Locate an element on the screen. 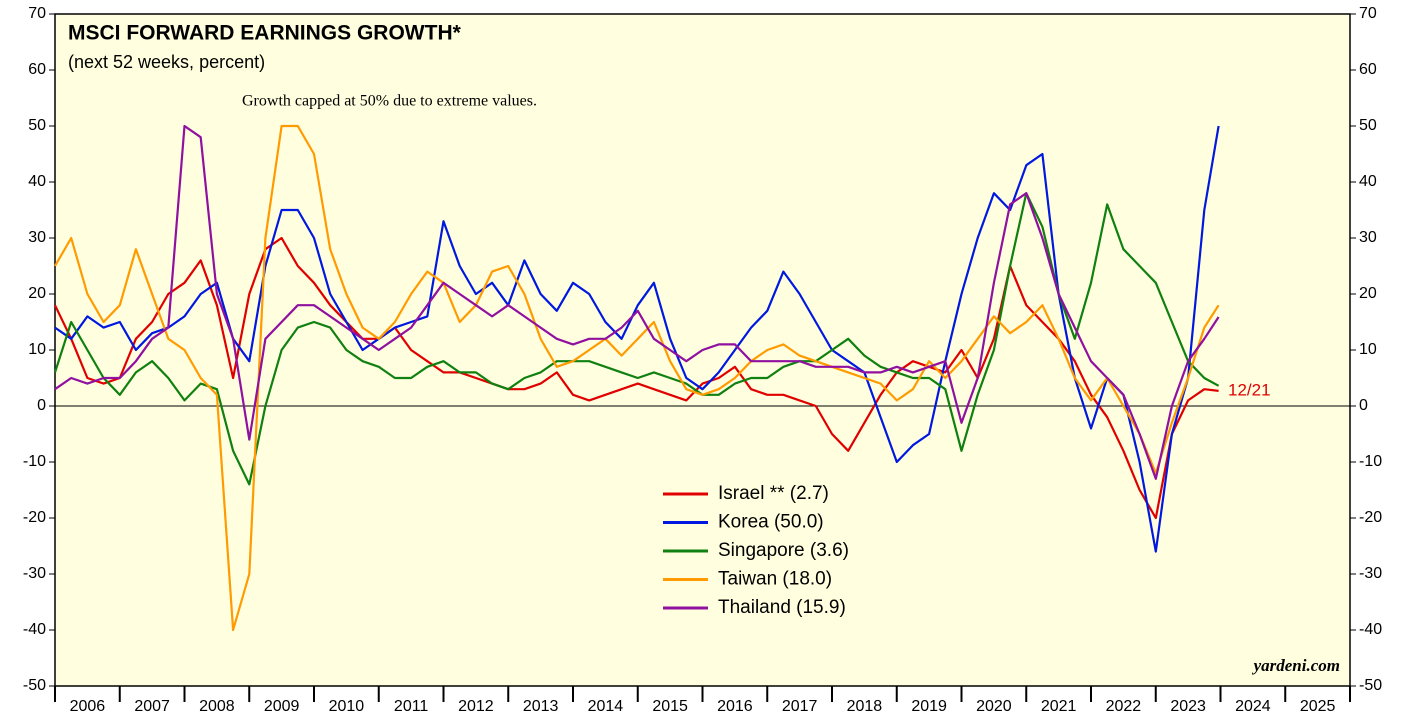  x-tick-label: 2011 is located at coordinates (411, 706).